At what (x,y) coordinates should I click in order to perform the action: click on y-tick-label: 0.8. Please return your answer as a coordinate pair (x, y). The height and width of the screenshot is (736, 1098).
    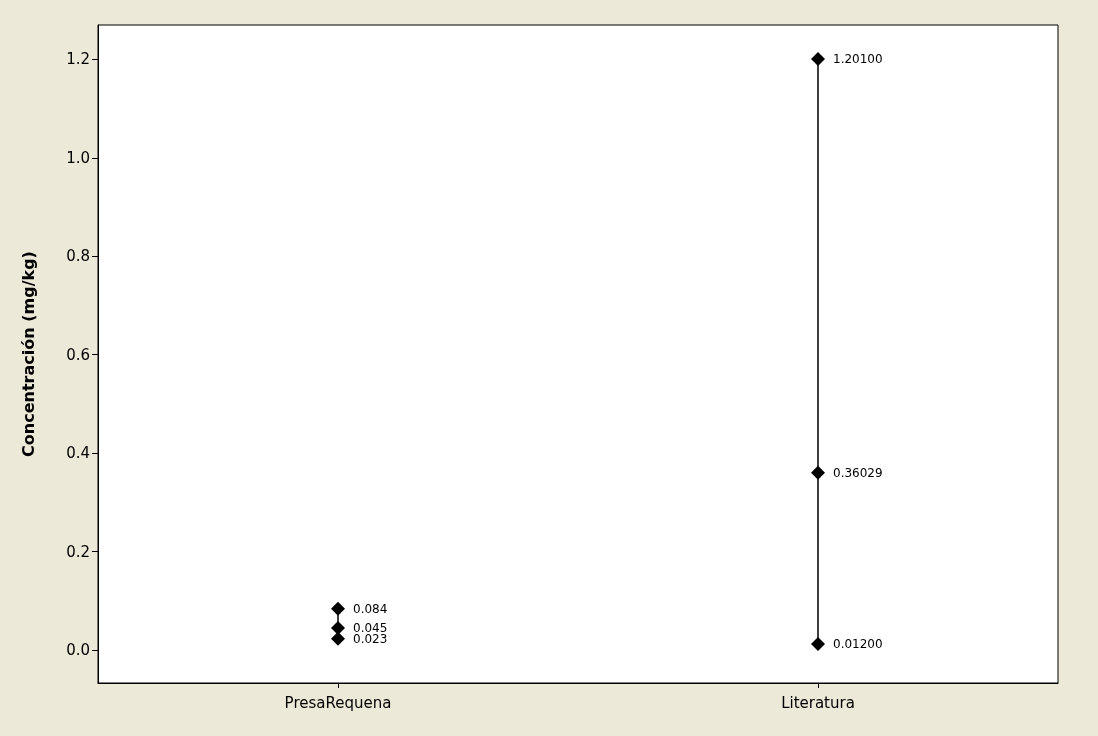
    Looking at the image, I should click on (78, 256).